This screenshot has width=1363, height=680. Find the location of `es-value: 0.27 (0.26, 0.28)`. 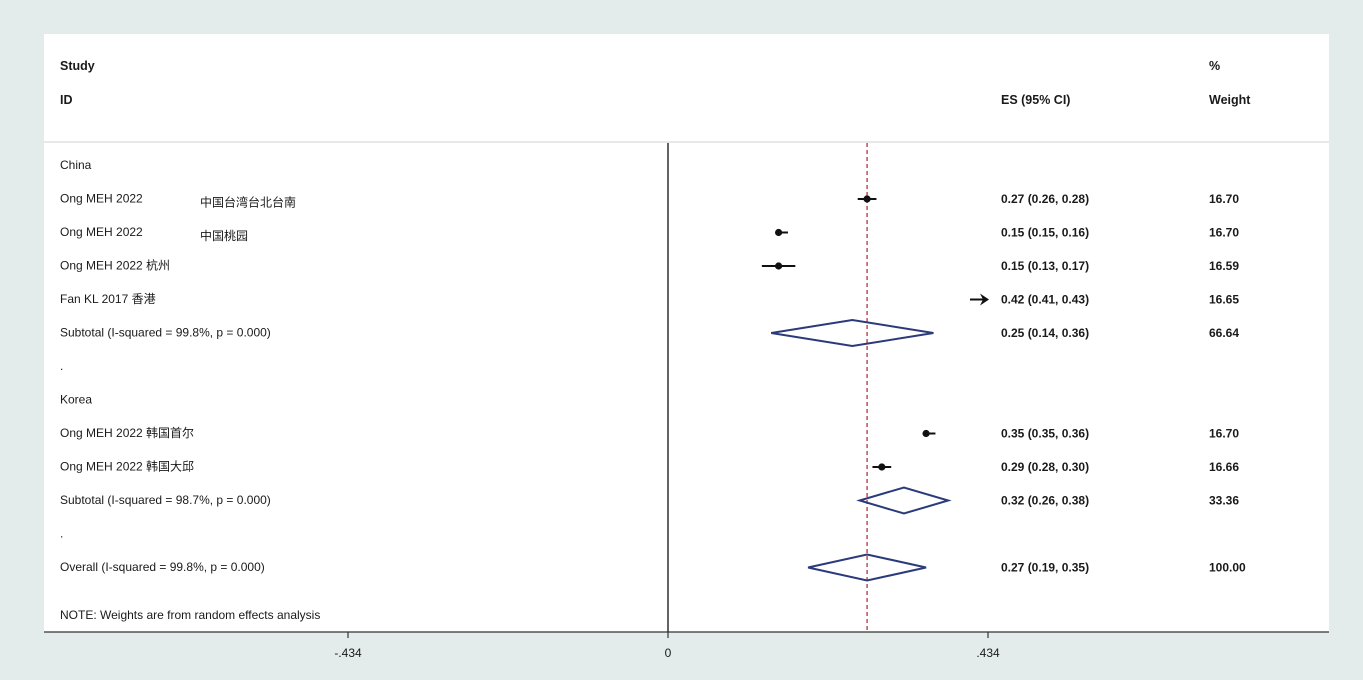

es-value: 0.27 (0.26, 0.28) is located at coordinates (1045, 199).